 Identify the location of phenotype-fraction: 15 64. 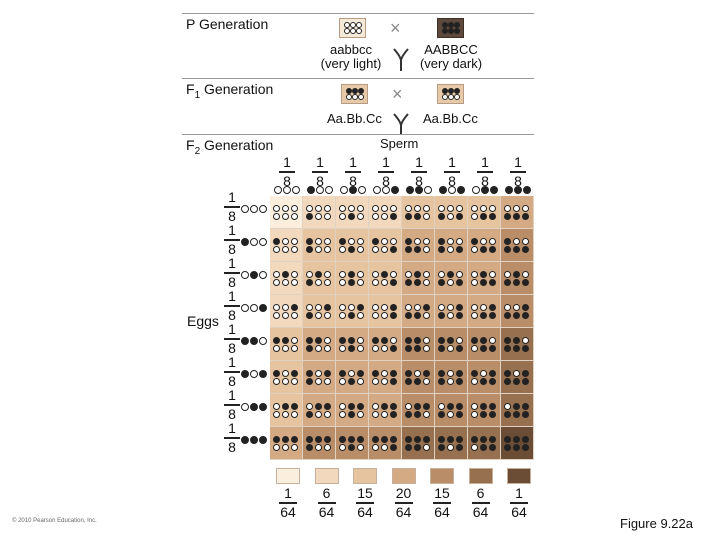
(442, 503).